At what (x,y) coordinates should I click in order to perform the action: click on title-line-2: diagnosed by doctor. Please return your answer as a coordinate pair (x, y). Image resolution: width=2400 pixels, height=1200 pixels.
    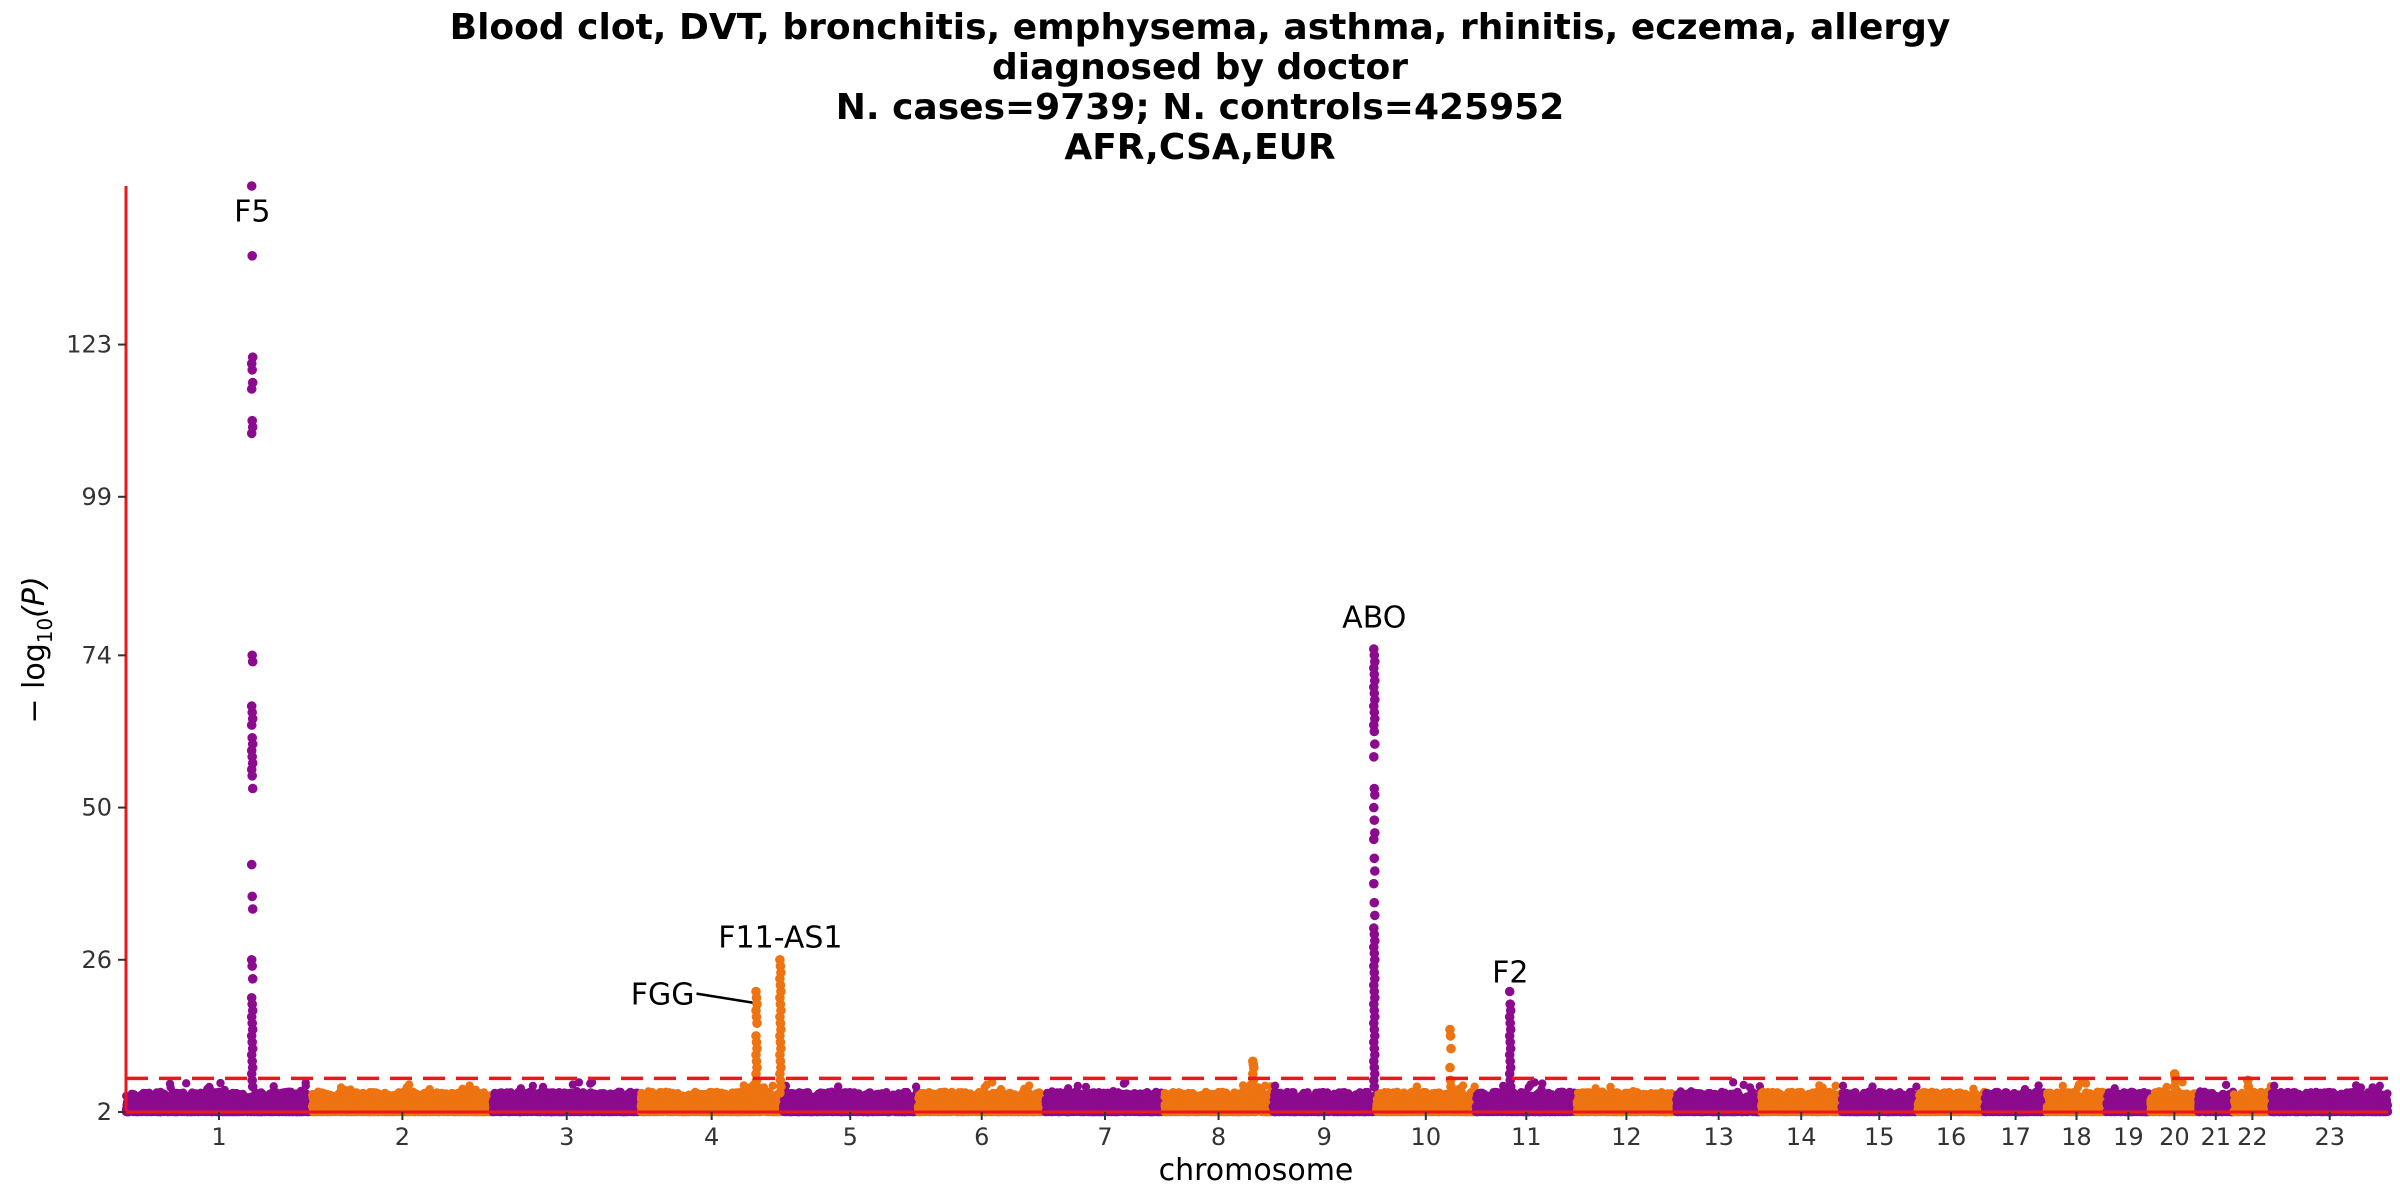
    Looking at the image, I should click on (1200, 67).